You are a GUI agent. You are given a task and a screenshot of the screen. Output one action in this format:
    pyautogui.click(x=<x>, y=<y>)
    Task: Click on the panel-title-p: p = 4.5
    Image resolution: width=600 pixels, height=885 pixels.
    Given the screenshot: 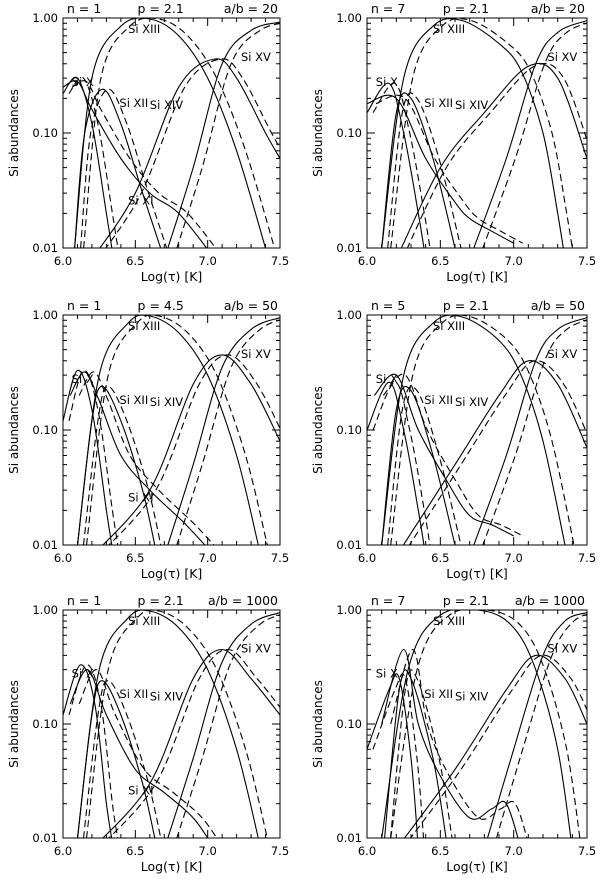 What is the action you would take?
    pyautogui.click(x=161, y=305)
    